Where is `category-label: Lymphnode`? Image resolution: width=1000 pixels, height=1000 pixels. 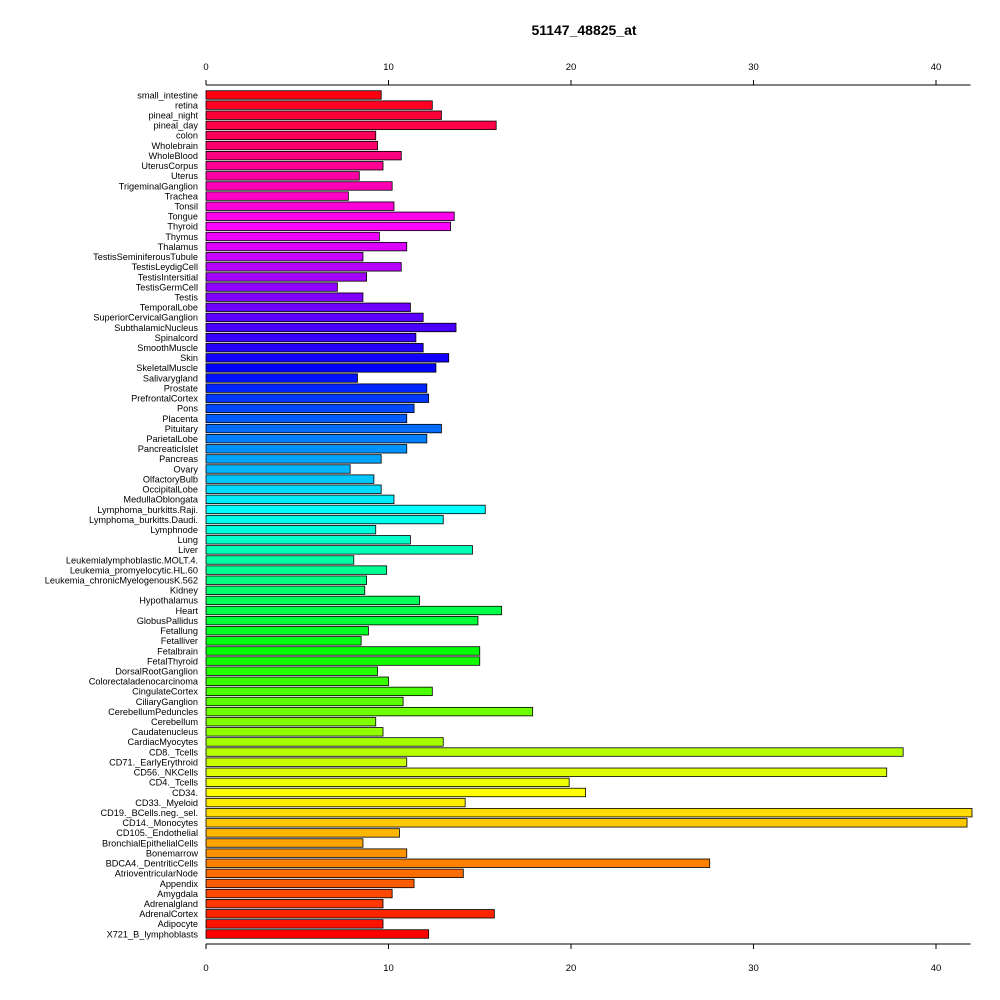
category-label: Lymphnode is located at coordinates (174, 530).